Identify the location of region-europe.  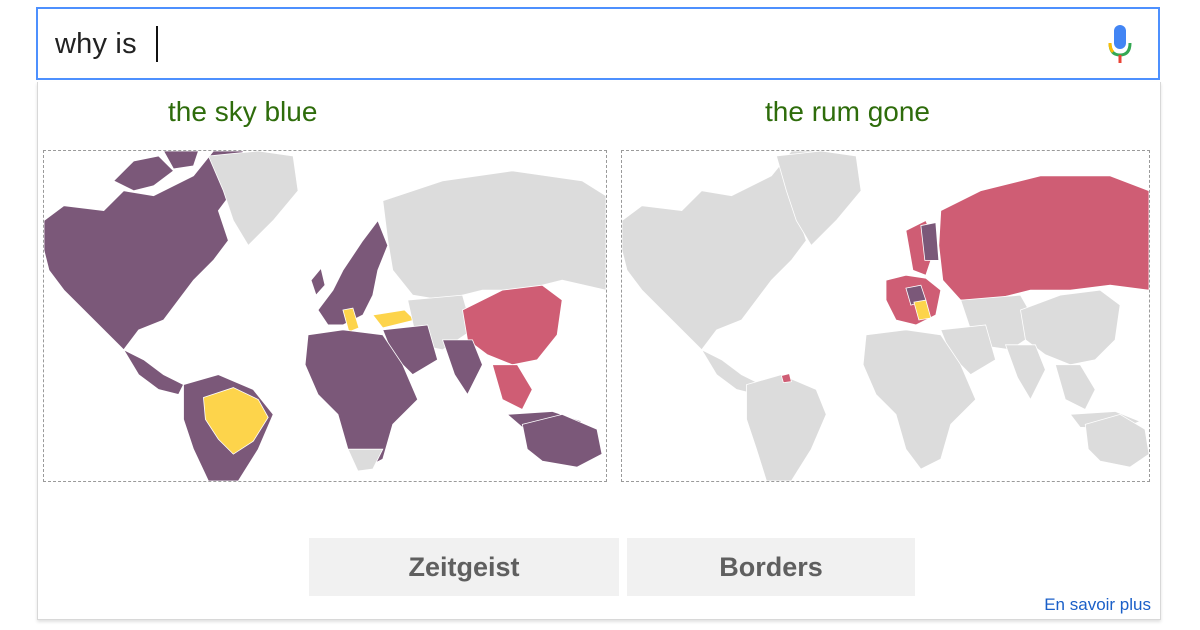
(353, 272).